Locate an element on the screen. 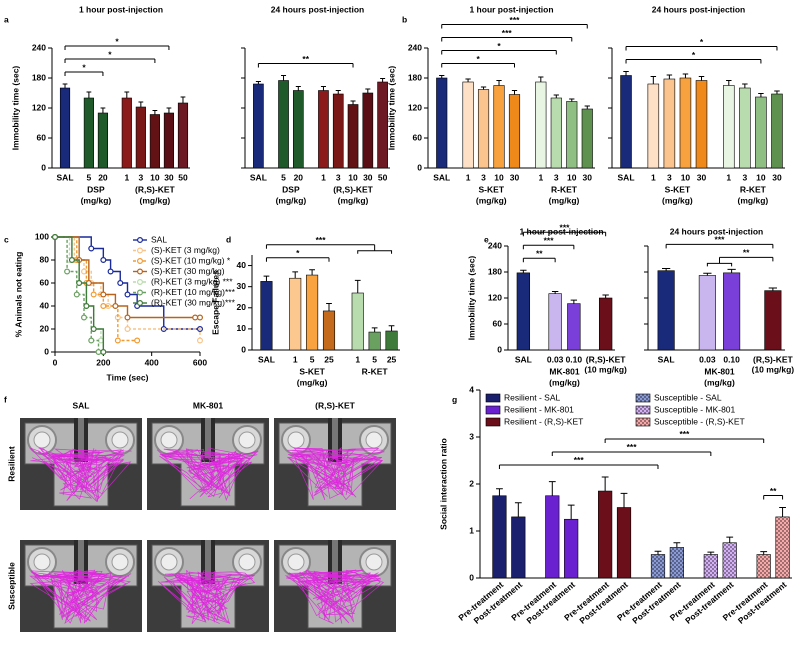 Image resolution: width=800 pixels, height=653 pixels. y-tick-label: 120 is located at coordinates (495, 297).